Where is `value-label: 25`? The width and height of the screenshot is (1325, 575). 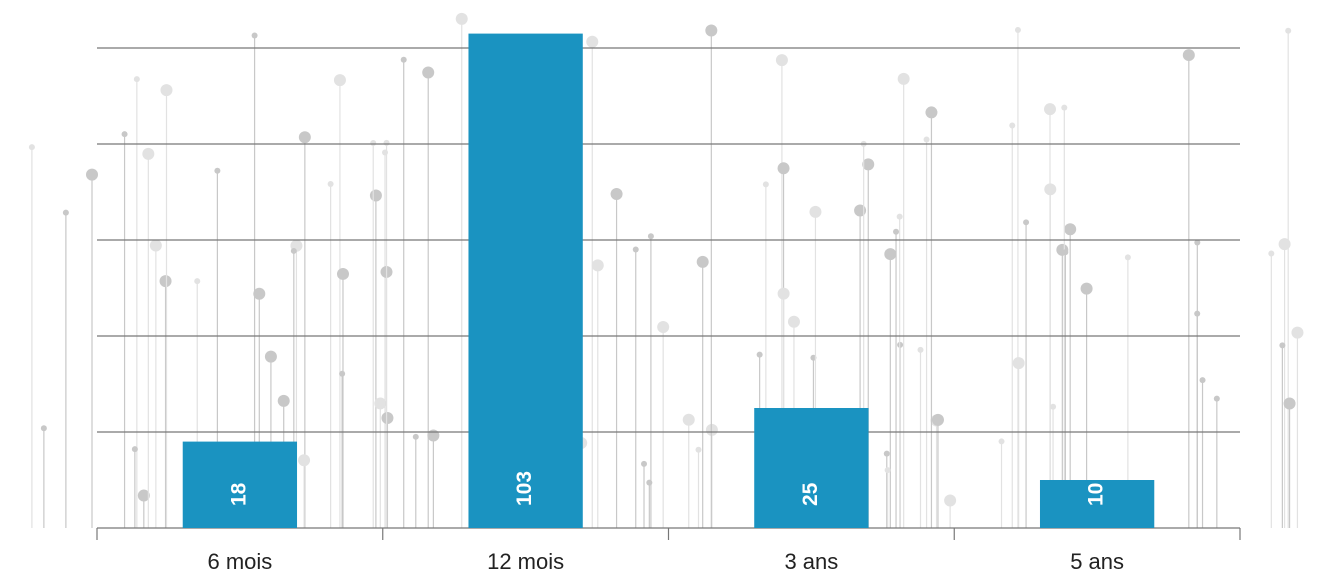
value-label: 25 is located at coordinates (810, 494).